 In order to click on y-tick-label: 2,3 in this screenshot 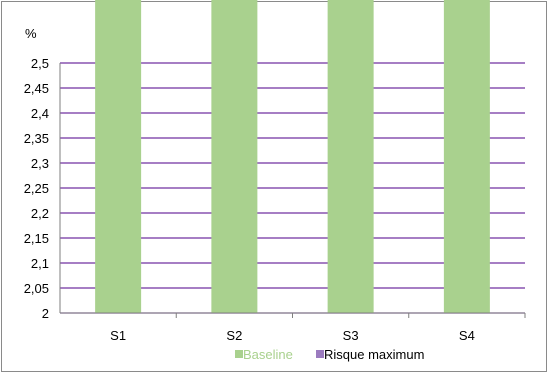, I will do `click(40, 163)`.